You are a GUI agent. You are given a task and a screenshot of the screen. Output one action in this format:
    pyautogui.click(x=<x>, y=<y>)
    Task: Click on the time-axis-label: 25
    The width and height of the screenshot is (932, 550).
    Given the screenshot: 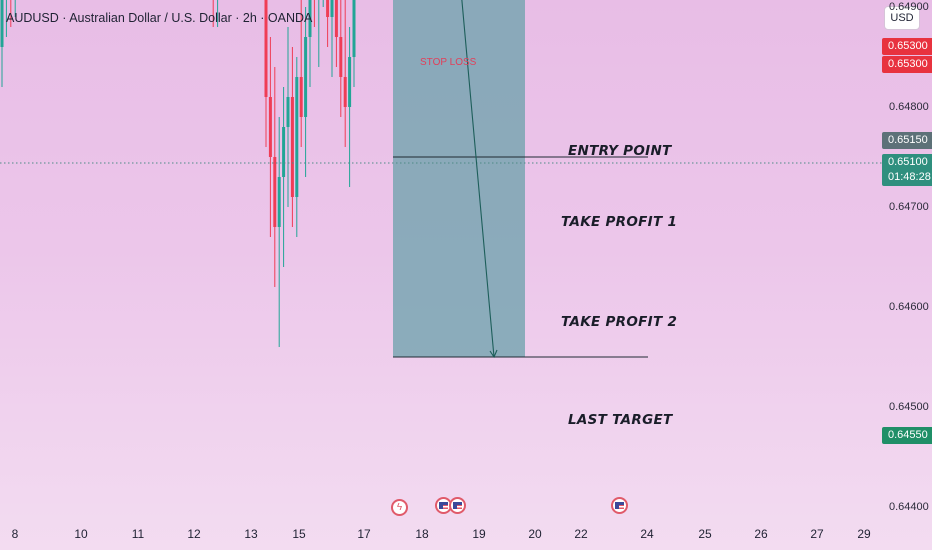 What is the action you would take?
    pyautogui.click(x=705, y=534)
    